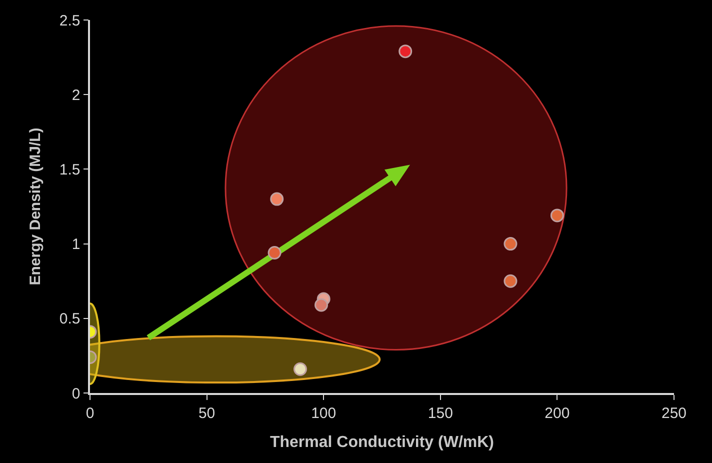 This screenshot has width=712, height=463. I want to click on x-tick-label: 150, so click(440, 413).